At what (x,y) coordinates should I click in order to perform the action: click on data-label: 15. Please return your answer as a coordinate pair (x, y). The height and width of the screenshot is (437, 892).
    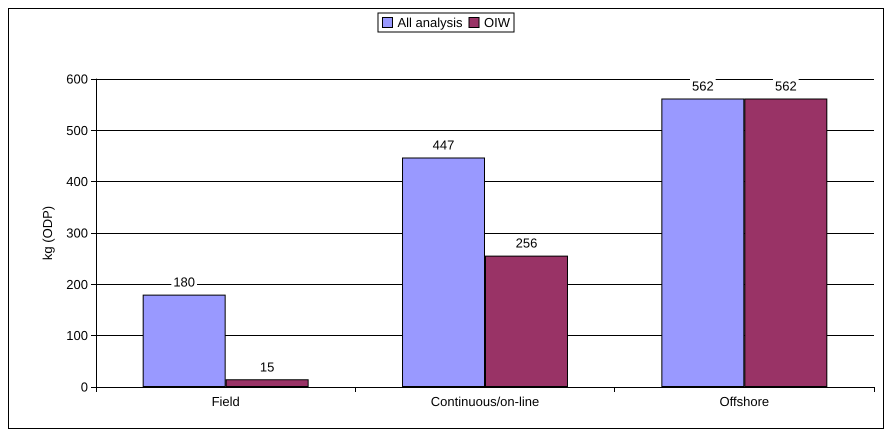
    Looking at the image, I should click on (267, 366).